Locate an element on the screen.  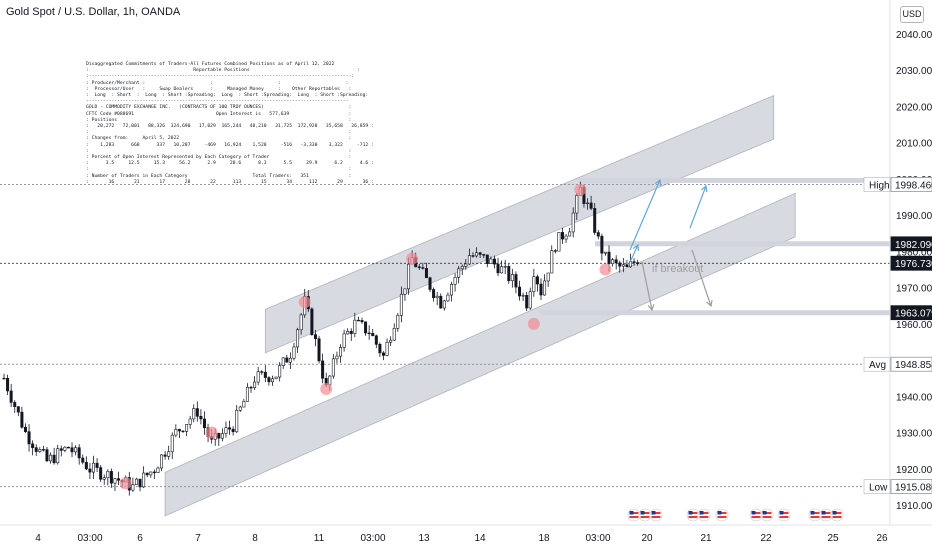
touch-marker is located at coordinates (326, 389).